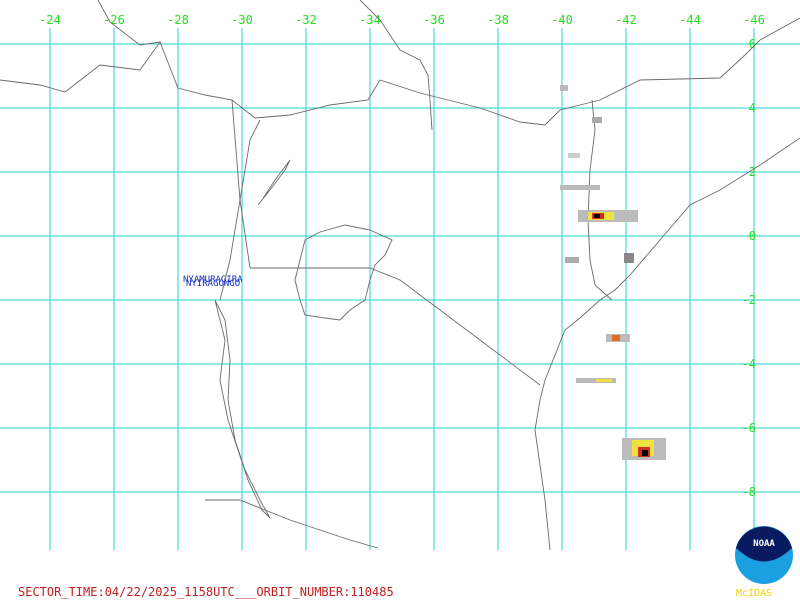 This screenshot has width=800, height=600. Describe the element at coordinates (114, 20) in the screenshot. I see `lon-label: -26` at that location.